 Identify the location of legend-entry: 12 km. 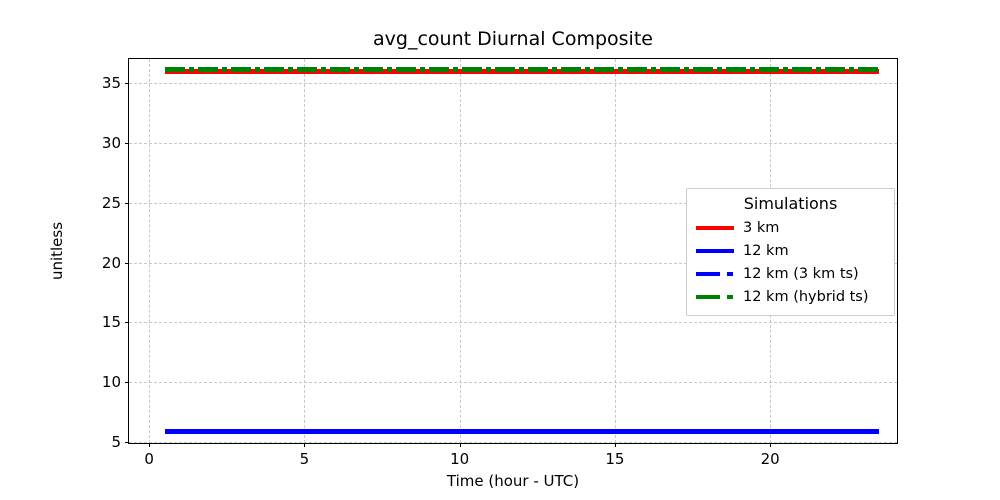
(790, 250).